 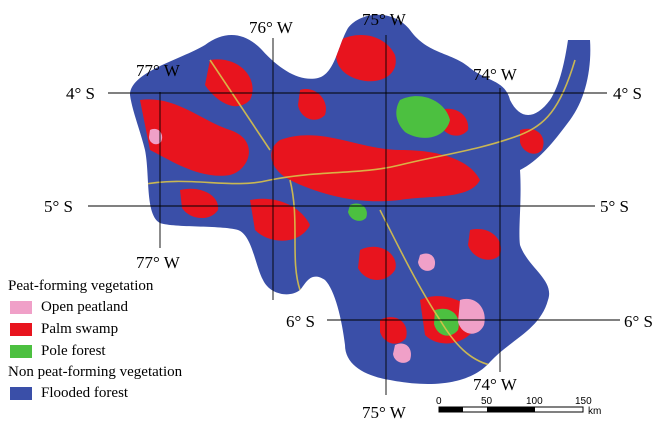 I want to click on scale-tick-0: 0, so click(x=439, y=401).